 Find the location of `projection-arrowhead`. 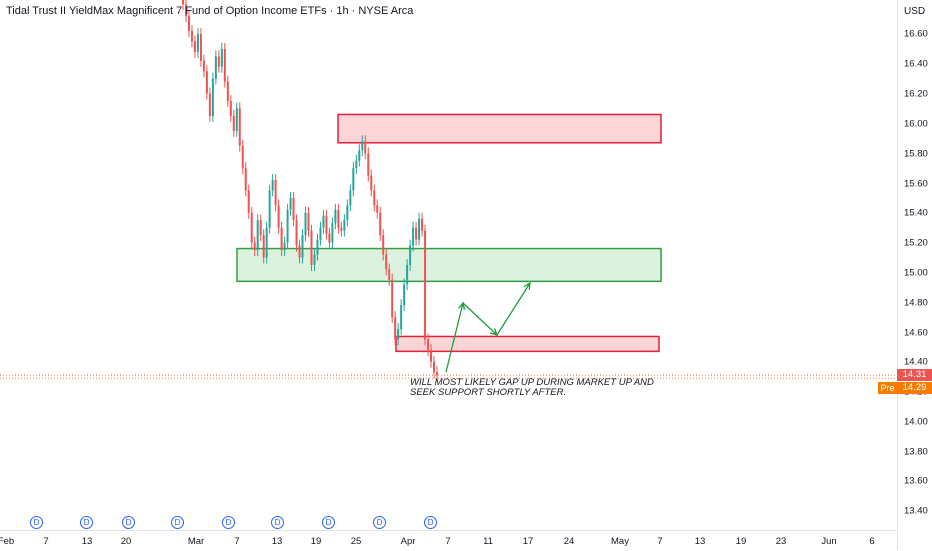

projection-arrowhead is located at coordinates (527, 286).